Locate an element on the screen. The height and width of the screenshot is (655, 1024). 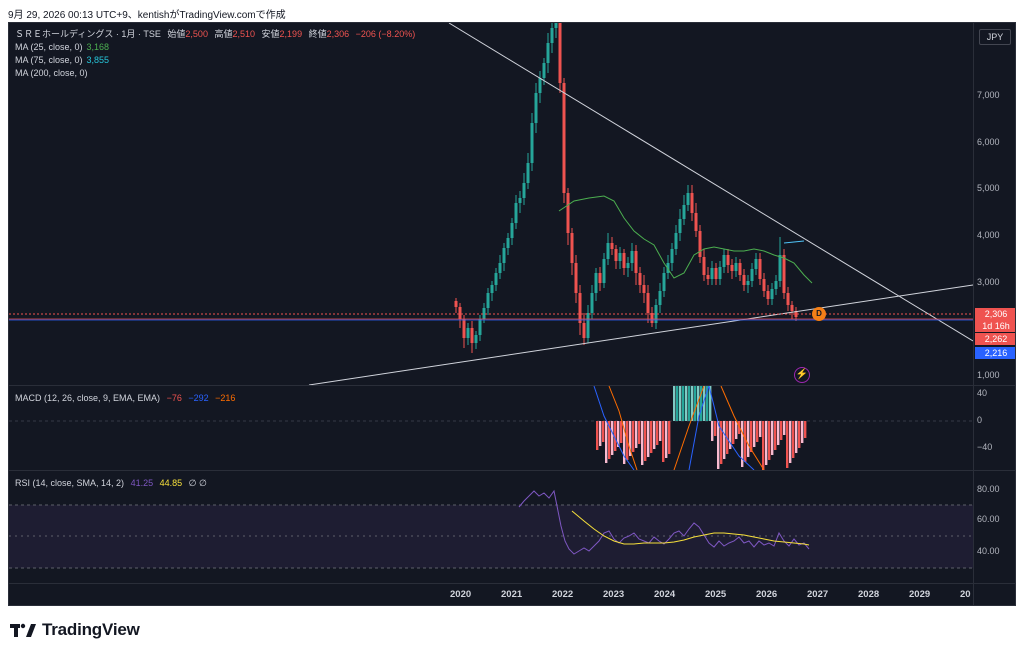
rsi-svg is located at coordinates (491, 529).